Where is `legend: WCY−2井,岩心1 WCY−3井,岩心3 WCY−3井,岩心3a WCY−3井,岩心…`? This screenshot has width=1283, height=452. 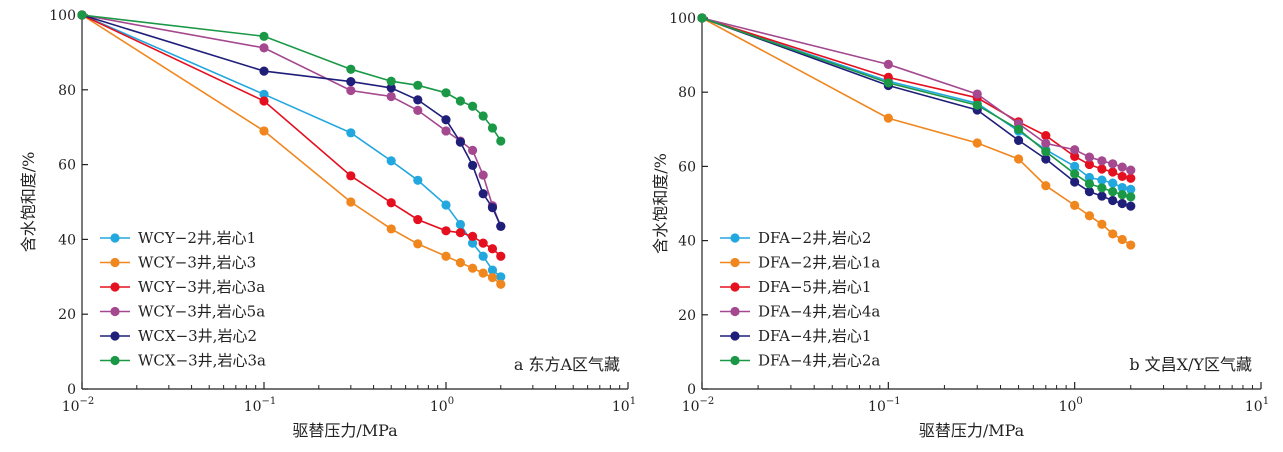 legend: WCY−2井,岩心1 WCY−3井,岩心3 WCY−3井,岩心3a WCY−3井,岩心… is located at coordinates (183, 299).